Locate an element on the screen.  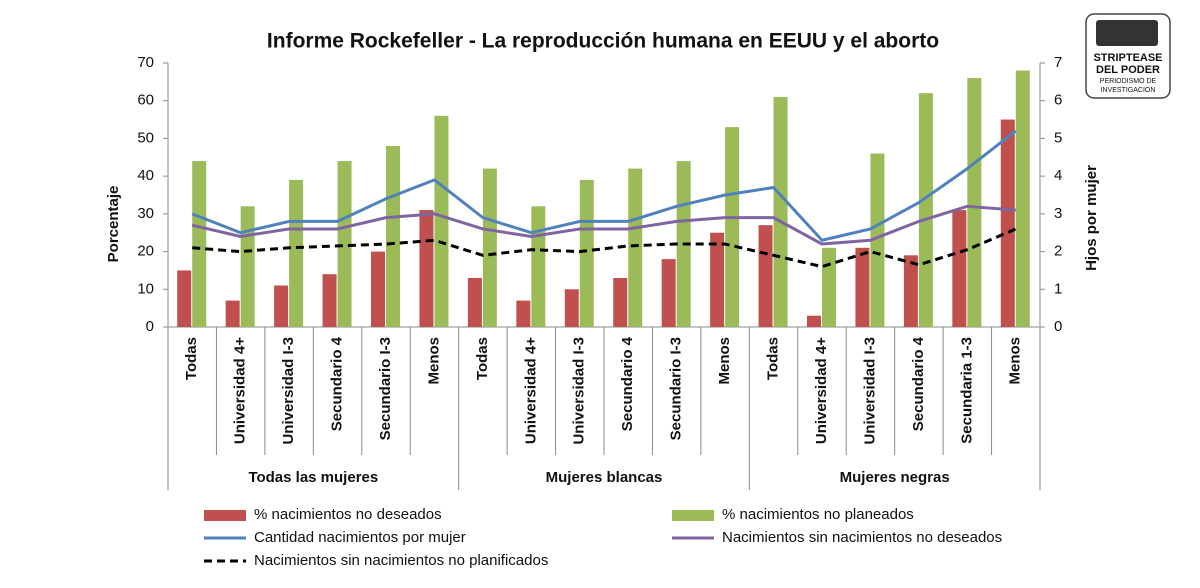
y-axis-label: Porcentaje is located at coordinates (113, 224).